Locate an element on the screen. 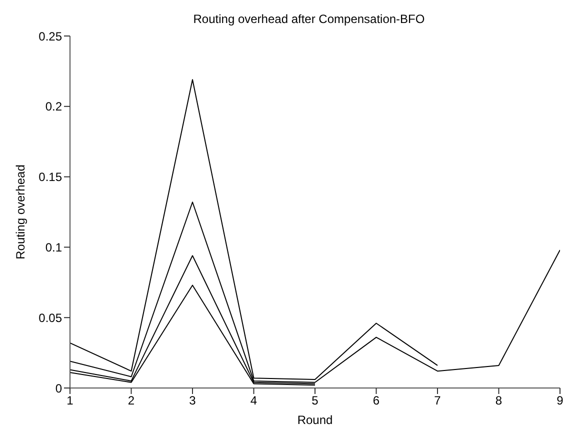 The image size is (578, 442). x-tick-label: 7 is located at coordinates (438, 401).